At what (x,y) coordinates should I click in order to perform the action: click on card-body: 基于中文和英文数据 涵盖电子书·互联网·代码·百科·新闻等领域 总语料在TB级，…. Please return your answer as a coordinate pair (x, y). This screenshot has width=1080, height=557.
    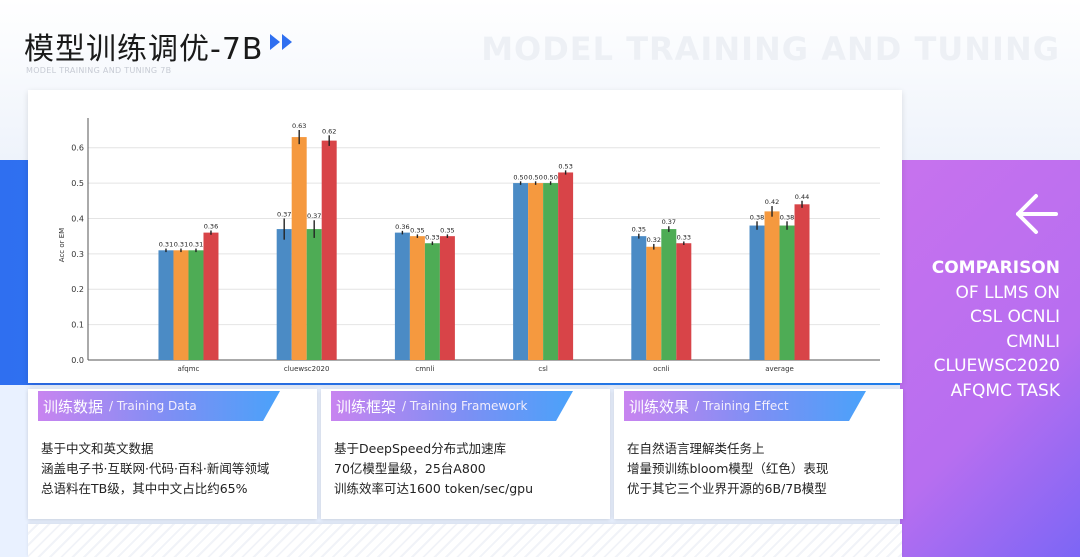
    Looking at the image, I should click on (155, 469).